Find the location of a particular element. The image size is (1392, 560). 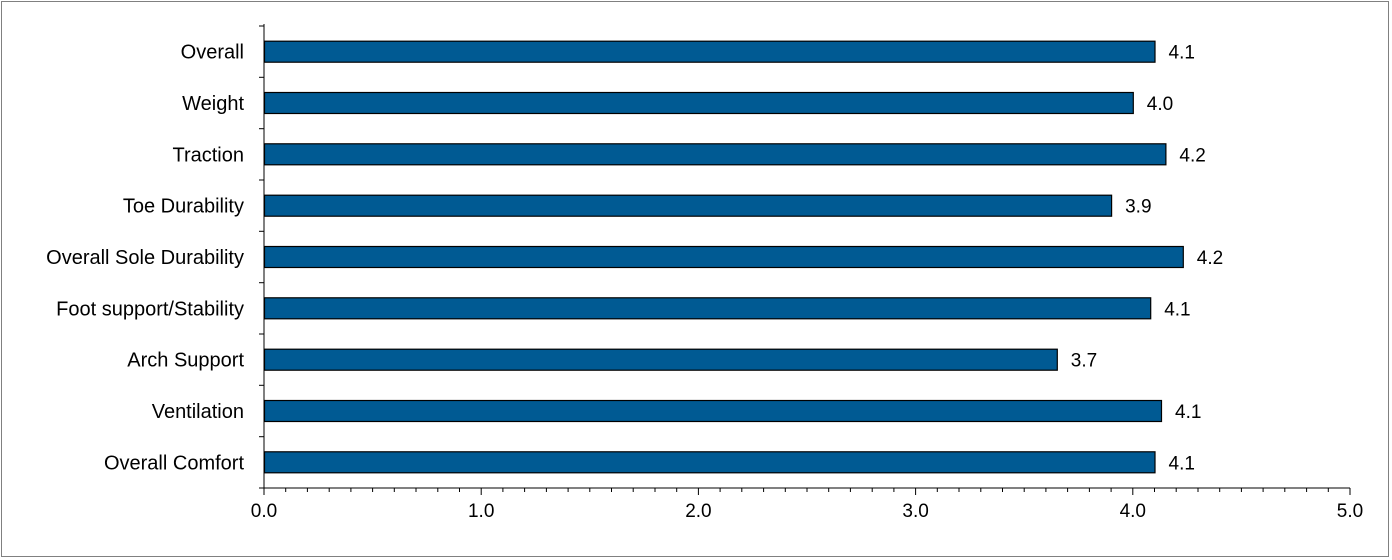

value-label-ventilation: 4.1 is located at coordinates (1188, 412).